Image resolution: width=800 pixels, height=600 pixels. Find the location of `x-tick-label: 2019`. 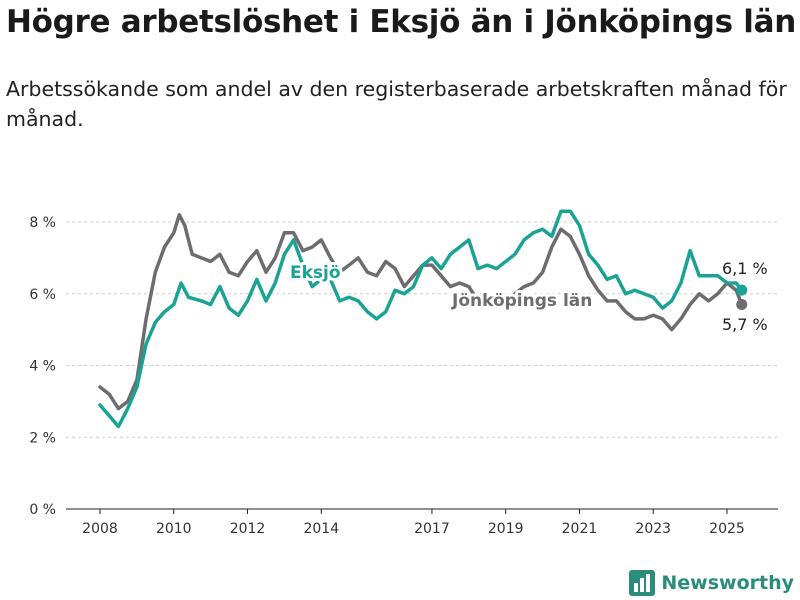

x-tick-label: 2019 is located at coordinates (506, 529).